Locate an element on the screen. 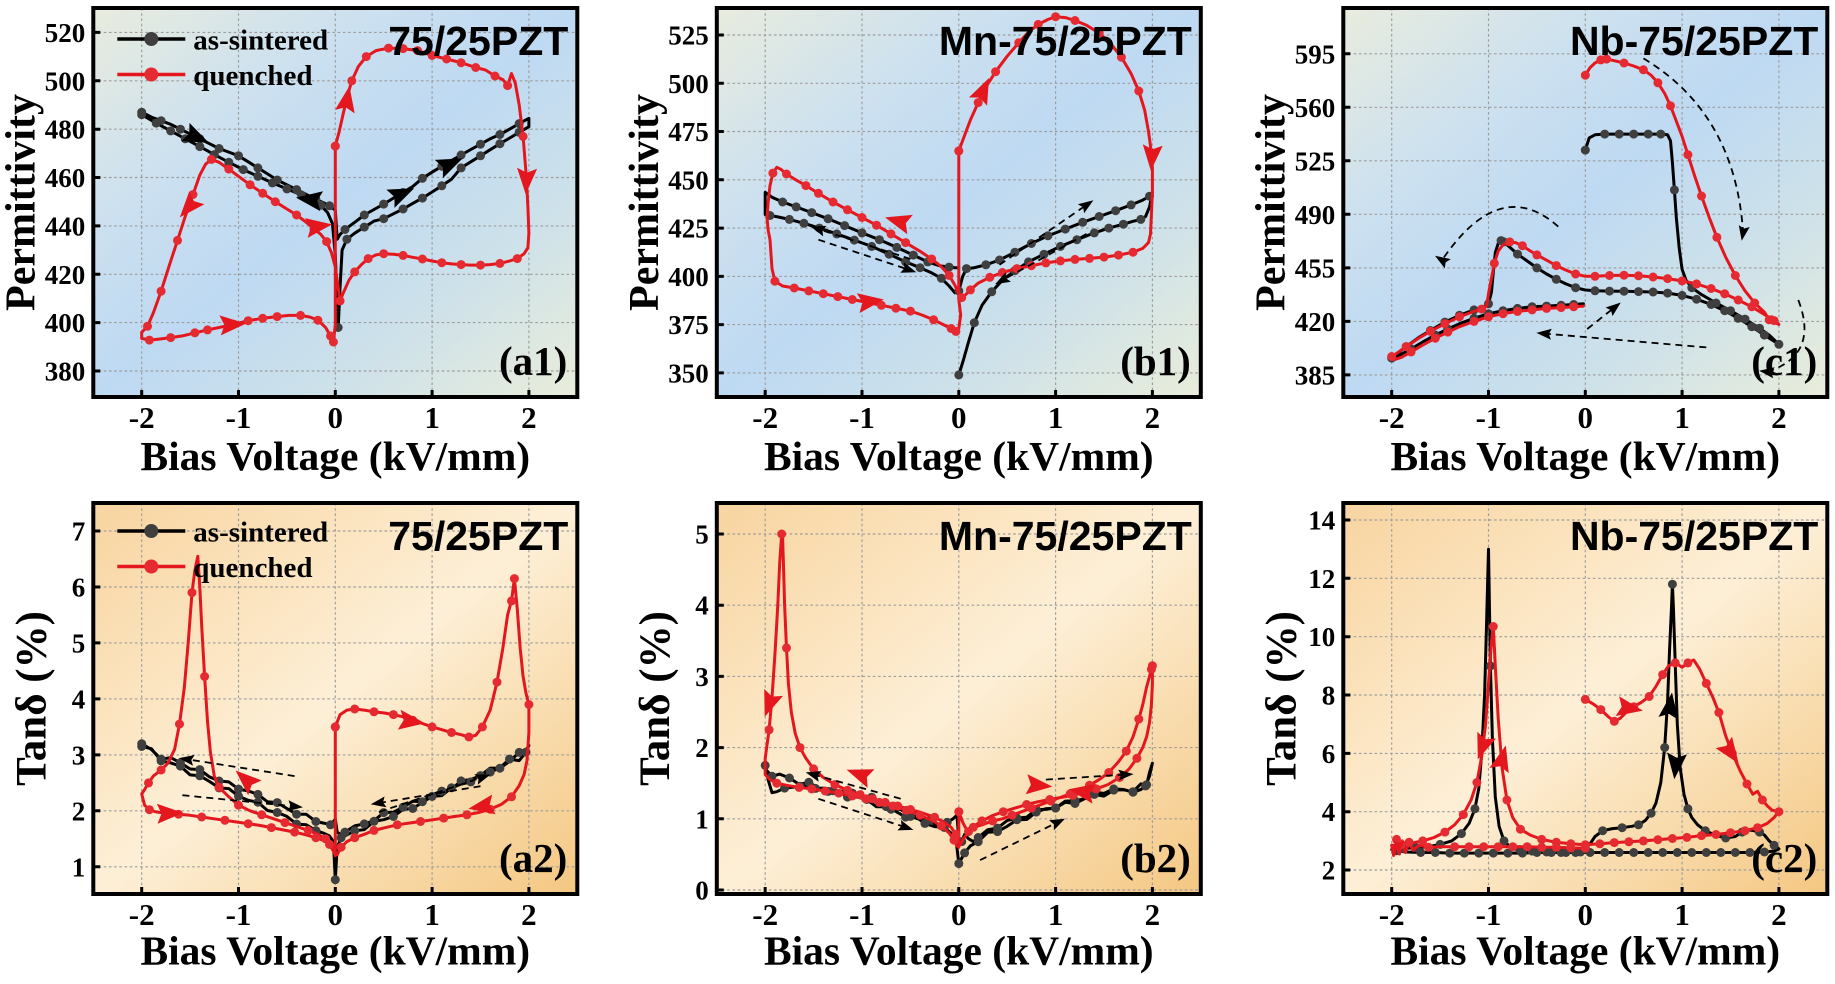  svg-text: 385 is located at coordinates (1315, 375).